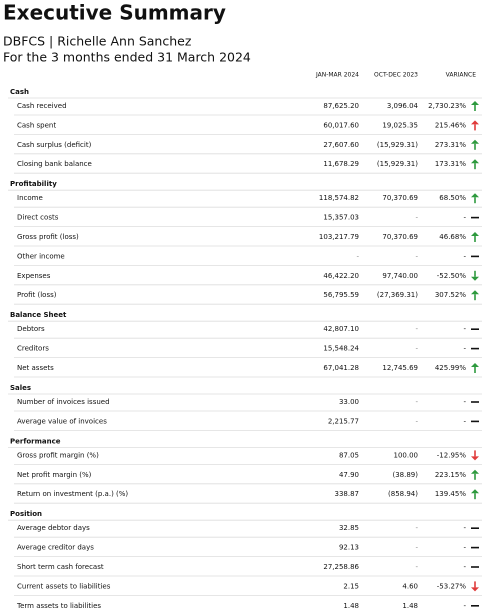 The height and width of the screenshot is (613, 488). What do you see at coordinates (127, 57) in the screenshot?
I see `period: For the 3 months ended 31 March 2024` at bounding box center [127, 57].